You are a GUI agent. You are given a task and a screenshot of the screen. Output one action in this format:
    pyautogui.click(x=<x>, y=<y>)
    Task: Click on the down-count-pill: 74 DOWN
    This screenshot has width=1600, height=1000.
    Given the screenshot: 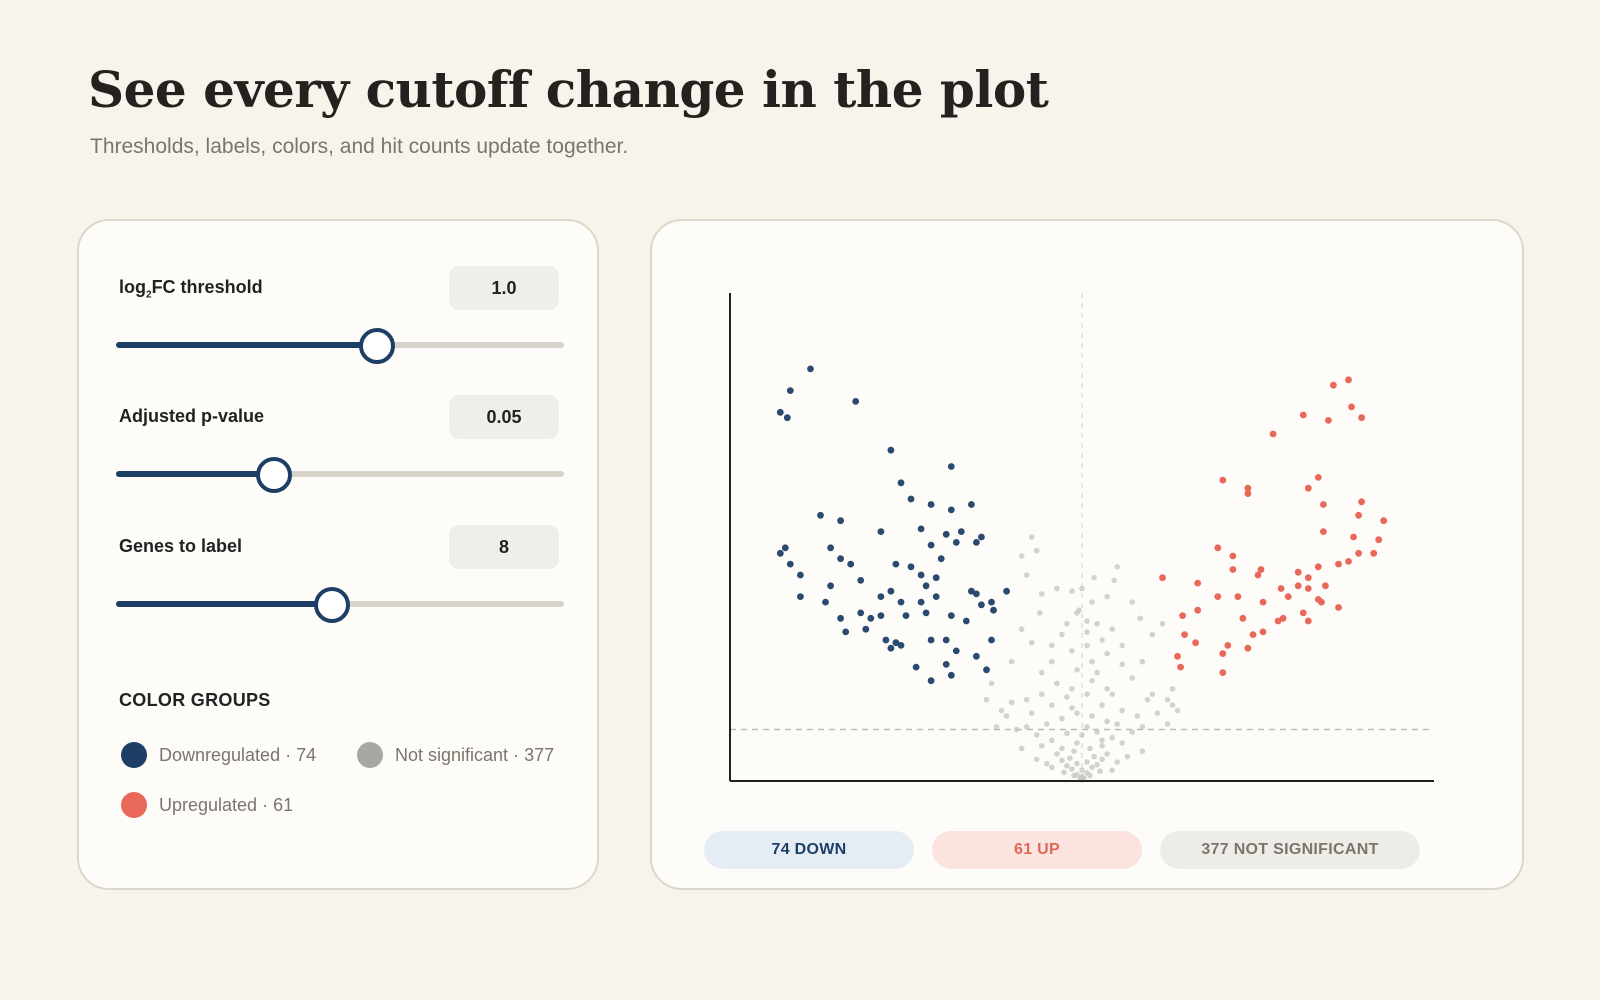 What is the action you would take?
    pyautogui.click(x=809, y=850)
    